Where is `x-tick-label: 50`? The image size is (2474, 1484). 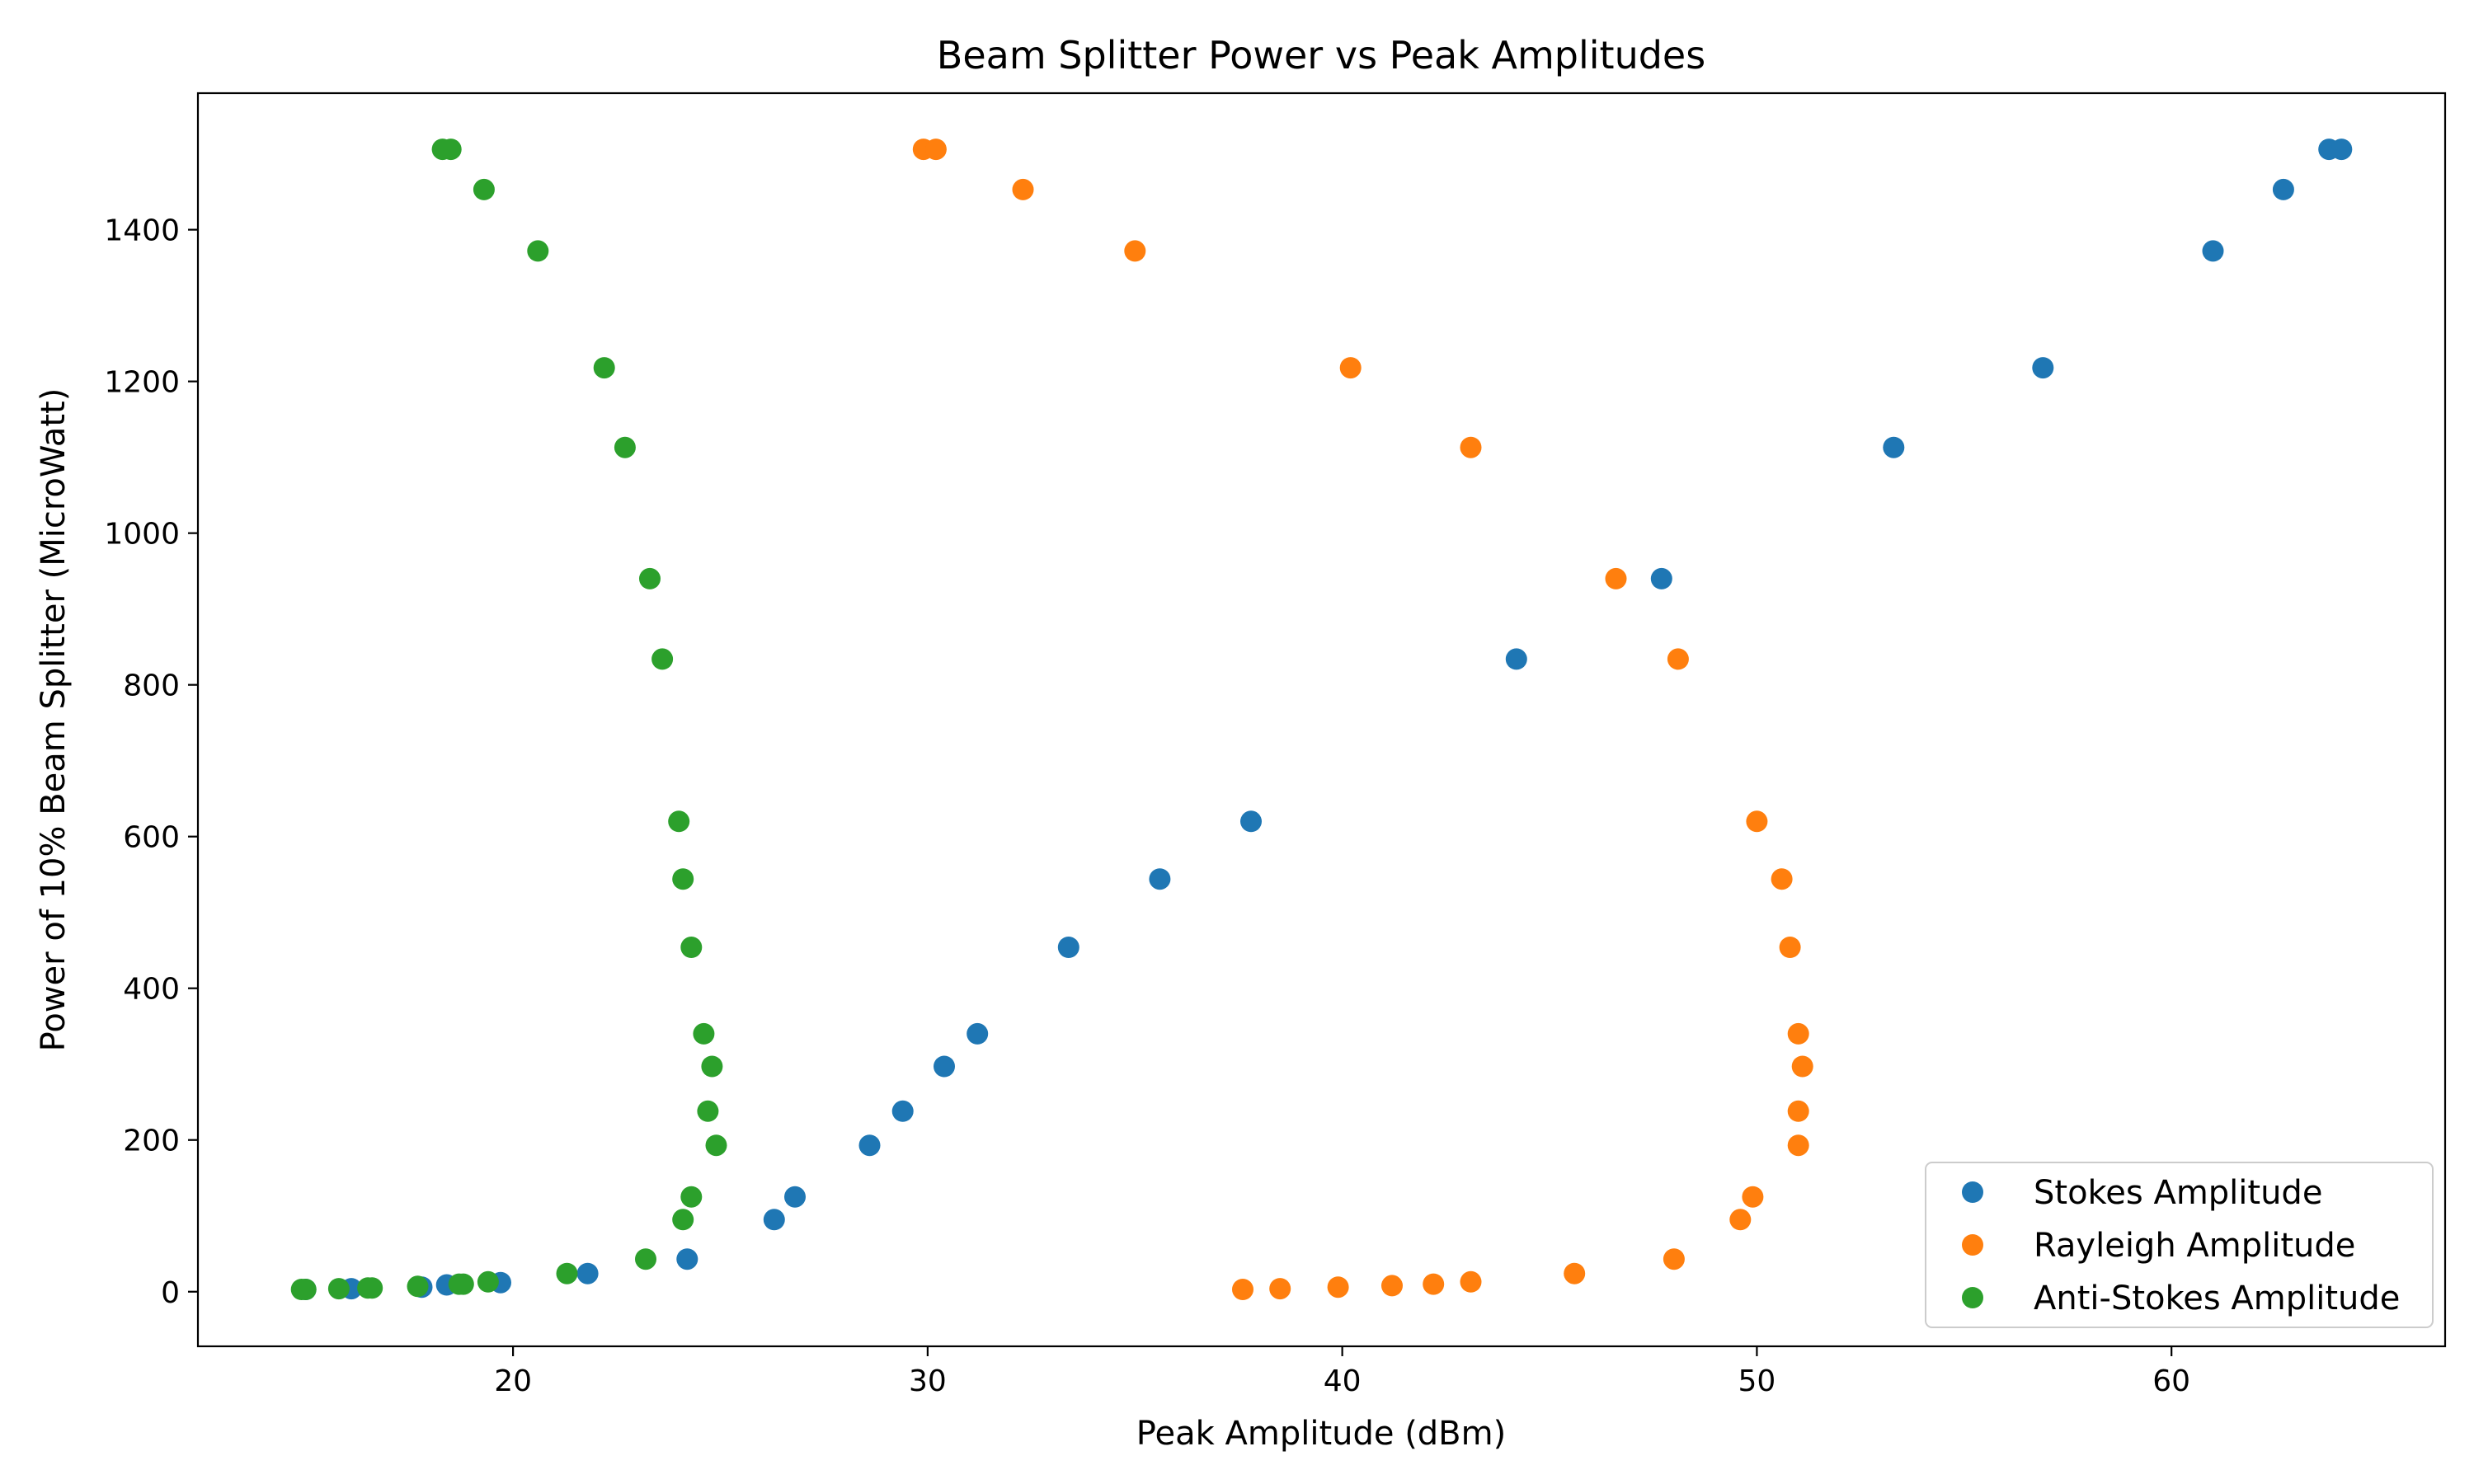 x-tick-label: 50 is located at coordinates (1757, 1381).